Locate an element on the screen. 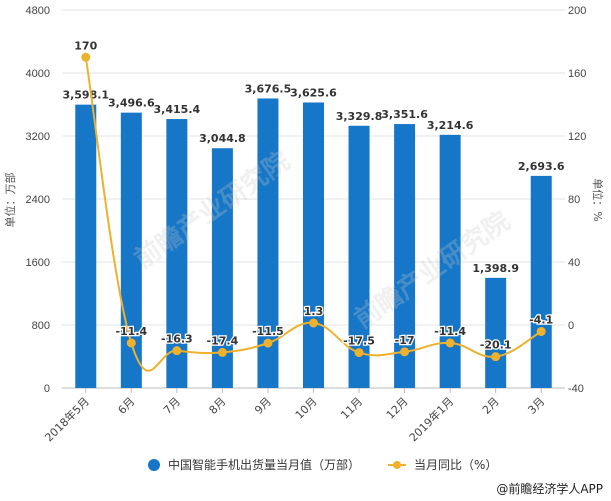 The width and height of the screenshot is (611, 501). left-tick-label: 0 is located at coordinates (47, 389).